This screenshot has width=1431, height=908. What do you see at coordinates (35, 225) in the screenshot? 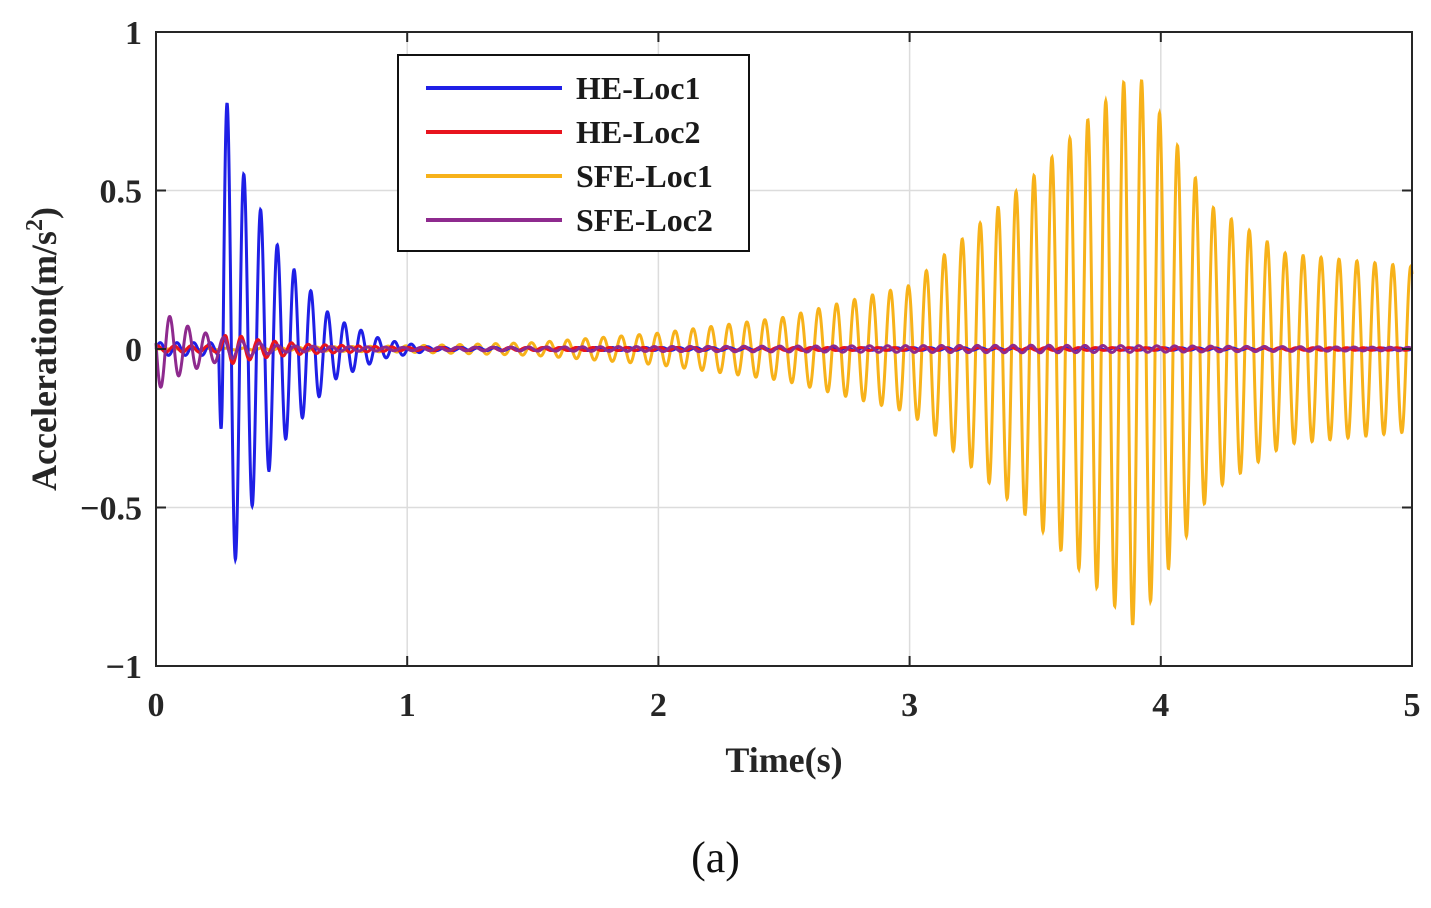
I see `y-axis-title-sup: 2` at bounding box center [35, 225].